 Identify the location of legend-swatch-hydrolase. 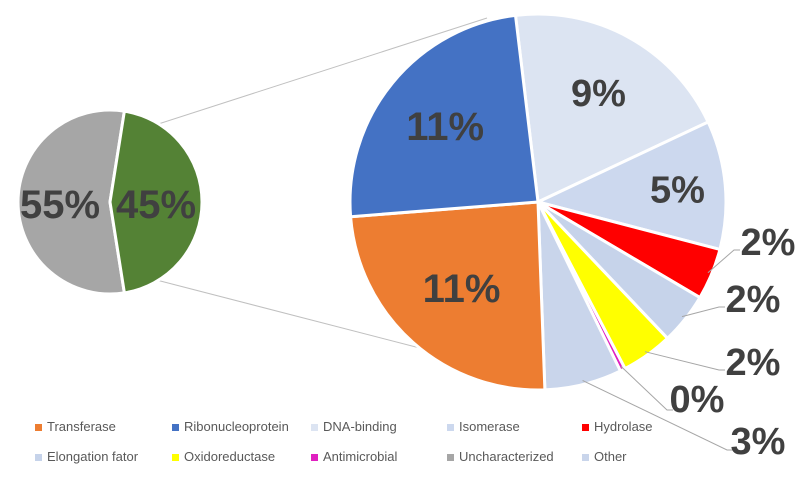
(585, 427).